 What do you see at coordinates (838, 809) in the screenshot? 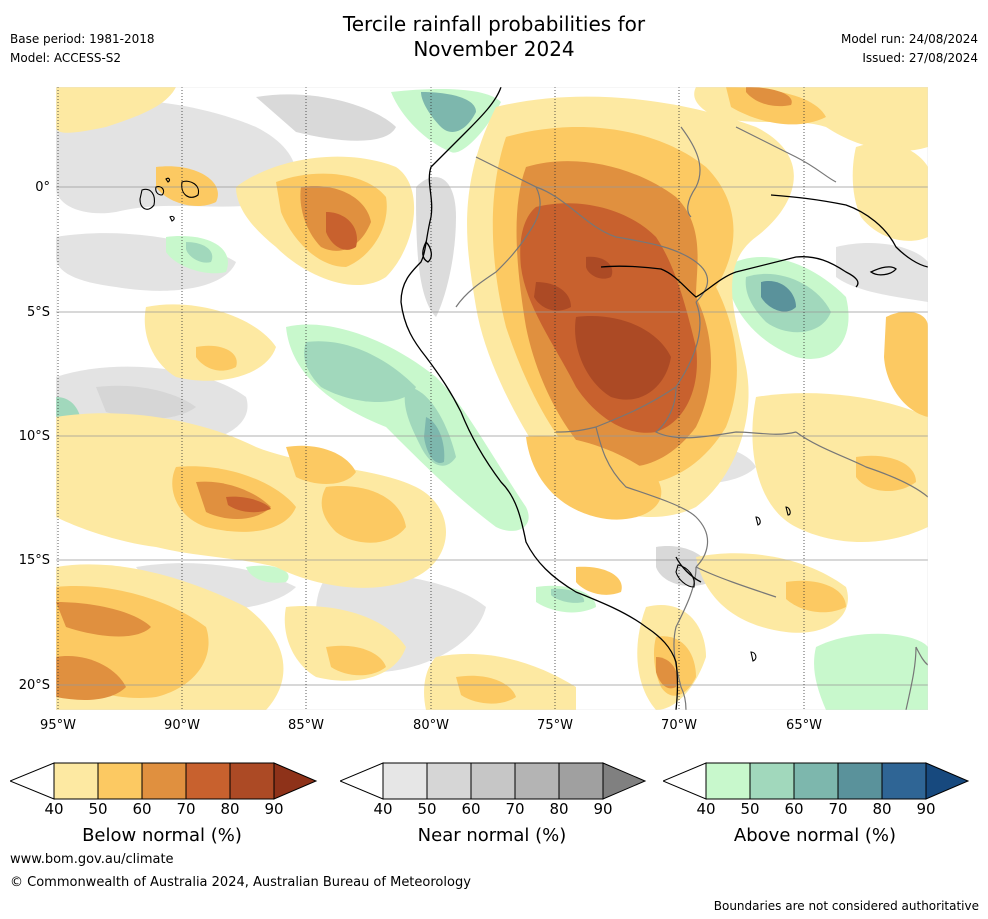
I see `above-tick: 70` at bounding box center [838, 809].